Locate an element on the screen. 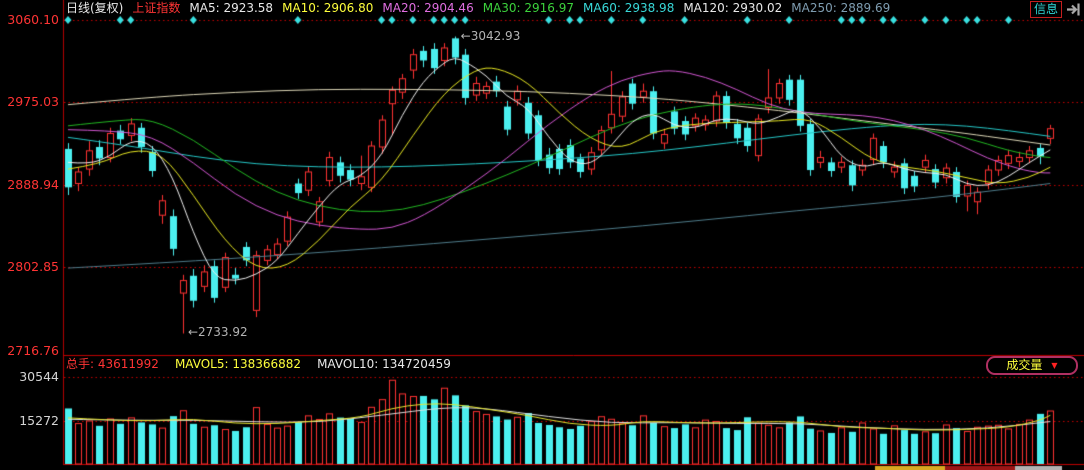 The width and height of the screenshot is (1084, 470). ma5-legend: MA5: 2923.58 is located at coordinates (231, 8).